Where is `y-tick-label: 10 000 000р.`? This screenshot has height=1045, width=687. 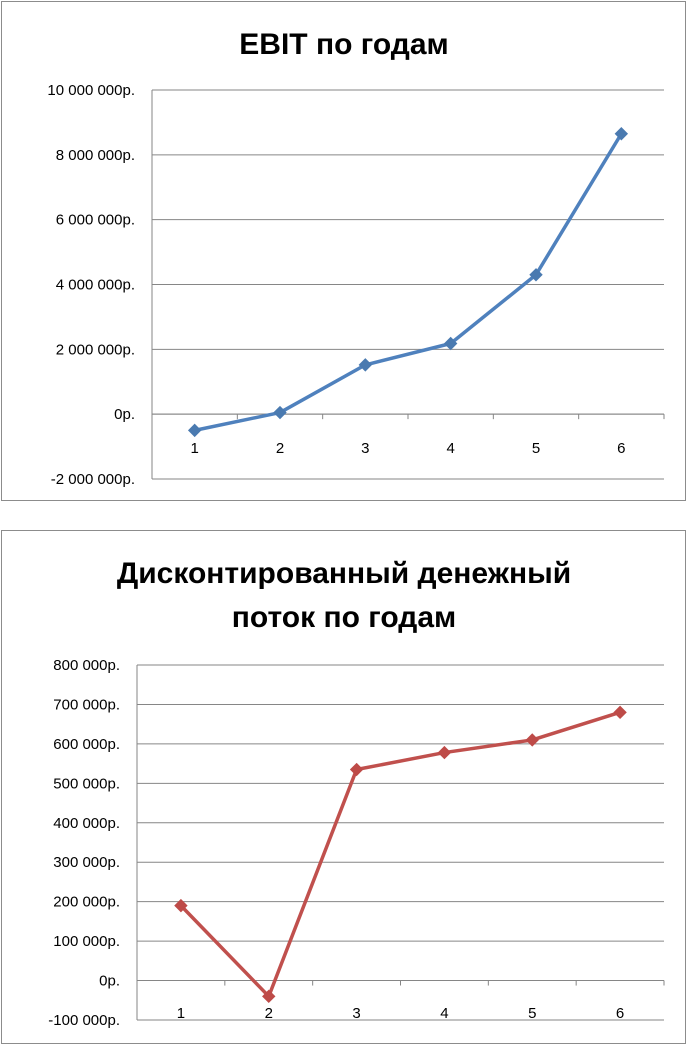 y-tick-label: 10 000 000р. is located at coordinates (91, 90).